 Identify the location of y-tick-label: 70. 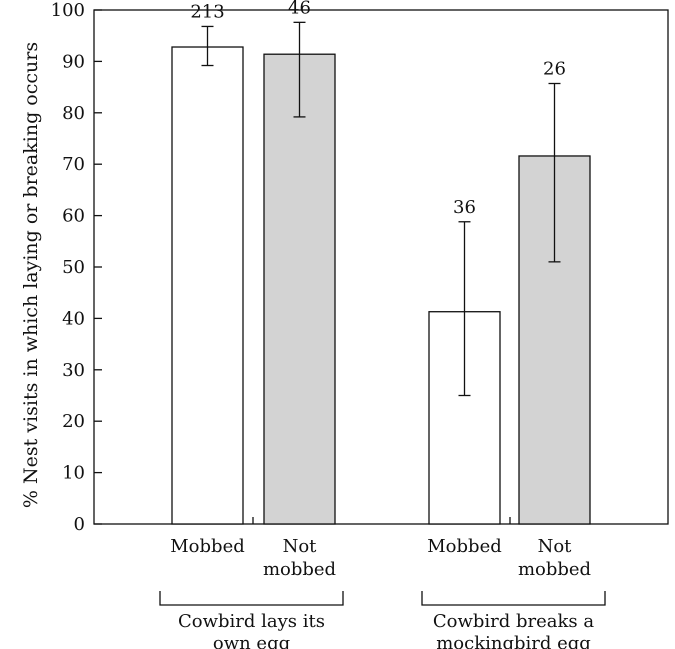
(73, 164).